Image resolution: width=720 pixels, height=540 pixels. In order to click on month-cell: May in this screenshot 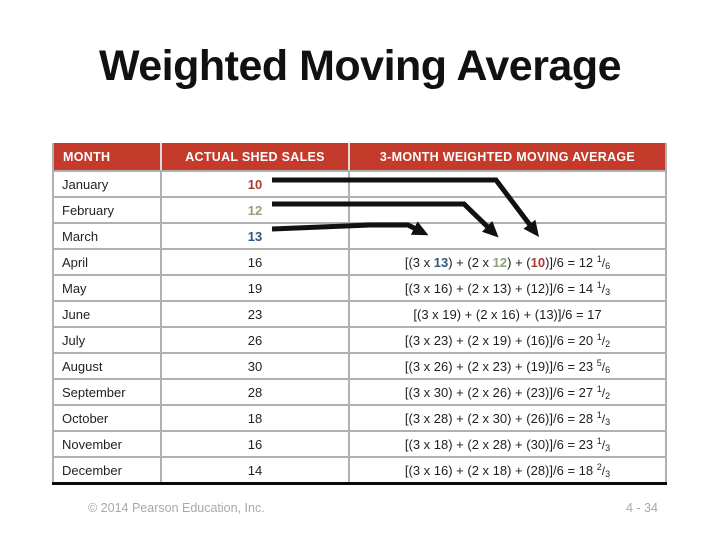, I will do `click(107, 288)`.